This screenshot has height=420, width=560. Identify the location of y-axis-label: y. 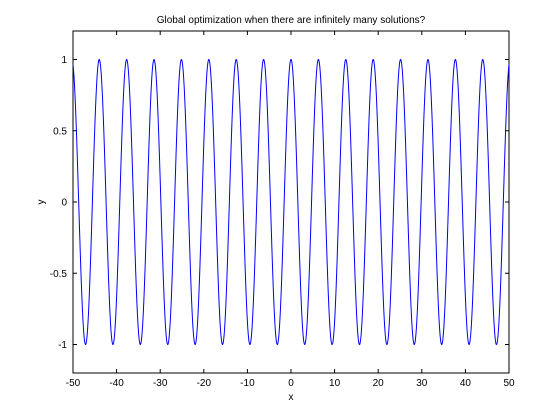
(41, 202).